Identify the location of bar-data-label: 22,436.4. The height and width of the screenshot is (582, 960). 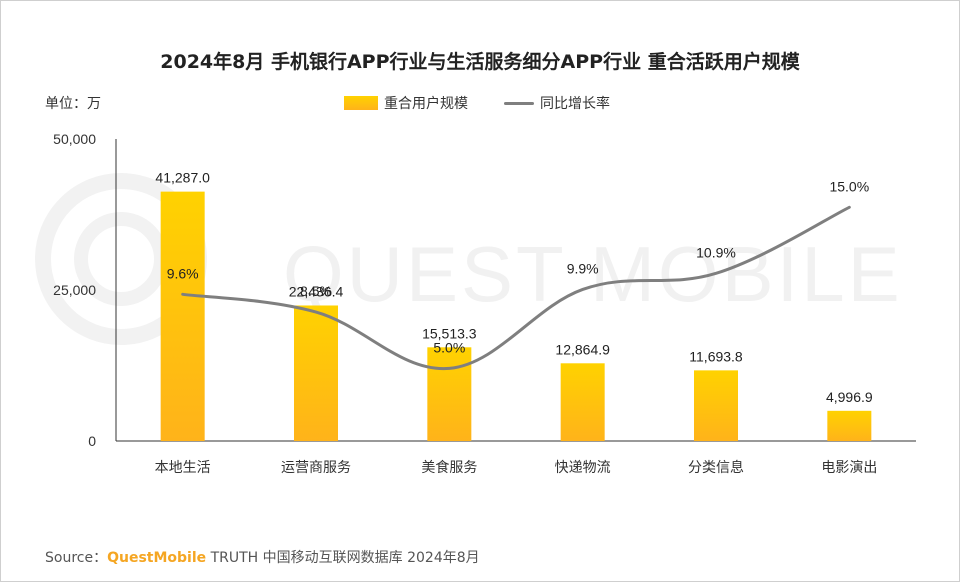
(316, 291).